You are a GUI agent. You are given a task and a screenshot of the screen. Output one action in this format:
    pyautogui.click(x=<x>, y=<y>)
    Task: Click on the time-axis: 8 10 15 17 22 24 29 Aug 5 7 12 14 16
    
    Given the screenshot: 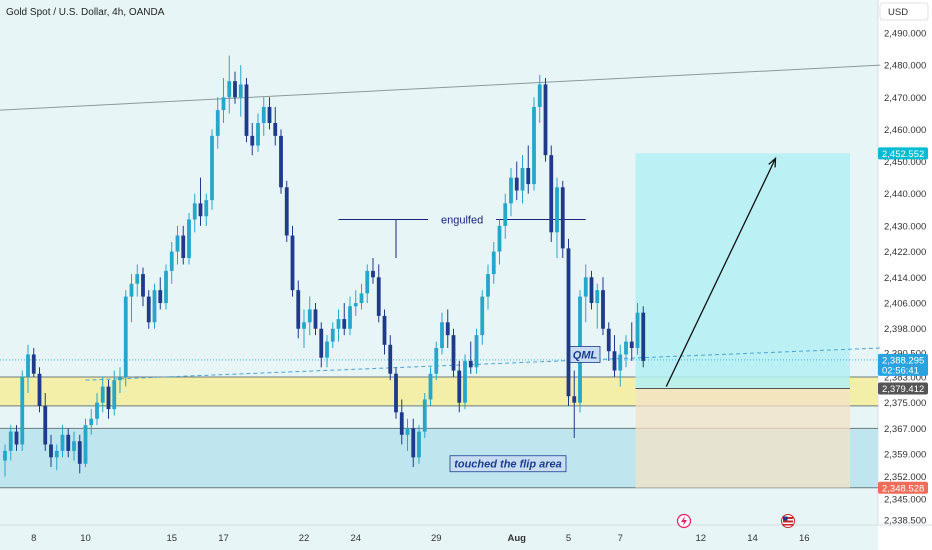 What is the action you would take?
    pyautogui.click(x=466, y=534)
    